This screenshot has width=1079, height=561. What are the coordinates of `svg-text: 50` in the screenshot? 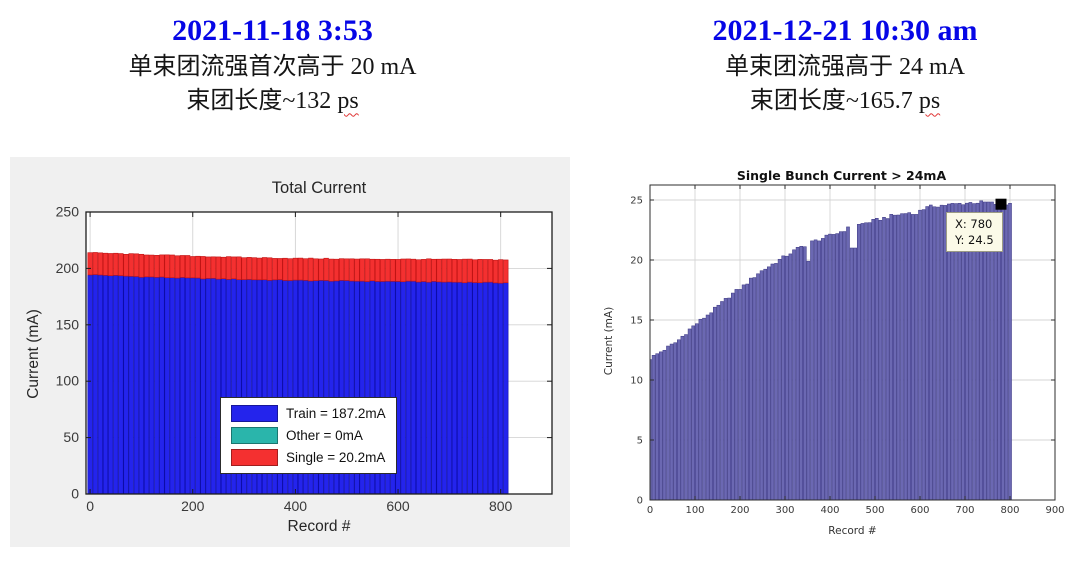 It's located at (71, 437).